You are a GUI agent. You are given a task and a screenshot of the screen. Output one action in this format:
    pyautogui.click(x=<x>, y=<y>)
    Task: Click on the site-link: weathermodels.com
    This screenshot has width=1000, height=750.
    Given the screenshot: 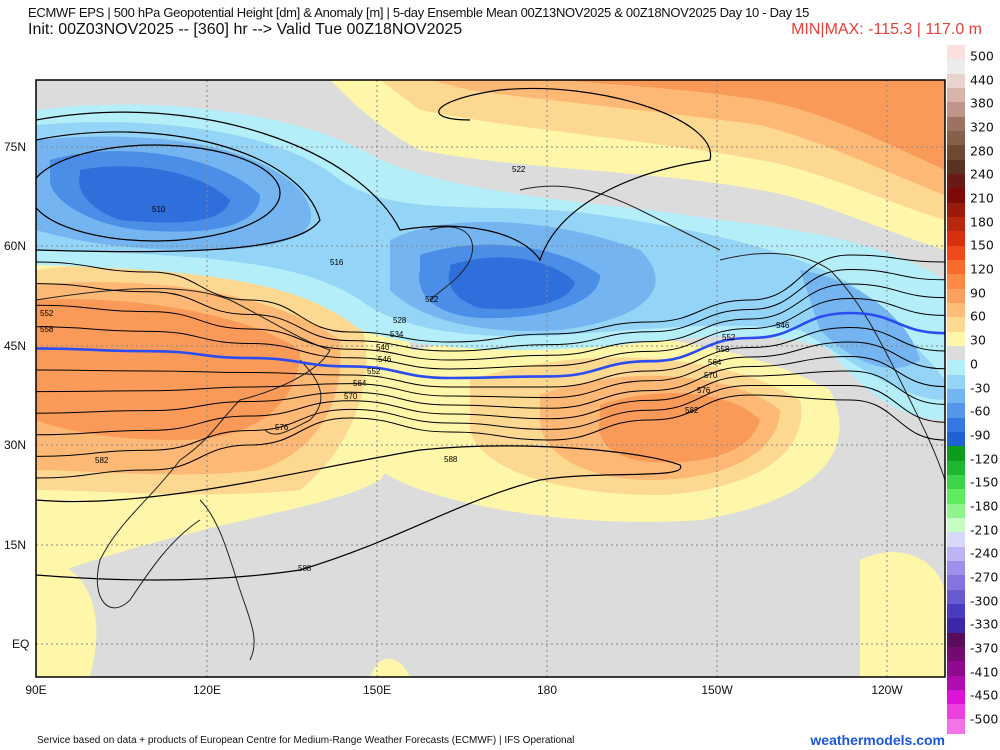 What is the action you would take?
    pyautogui.click(x=877, y=740)
    